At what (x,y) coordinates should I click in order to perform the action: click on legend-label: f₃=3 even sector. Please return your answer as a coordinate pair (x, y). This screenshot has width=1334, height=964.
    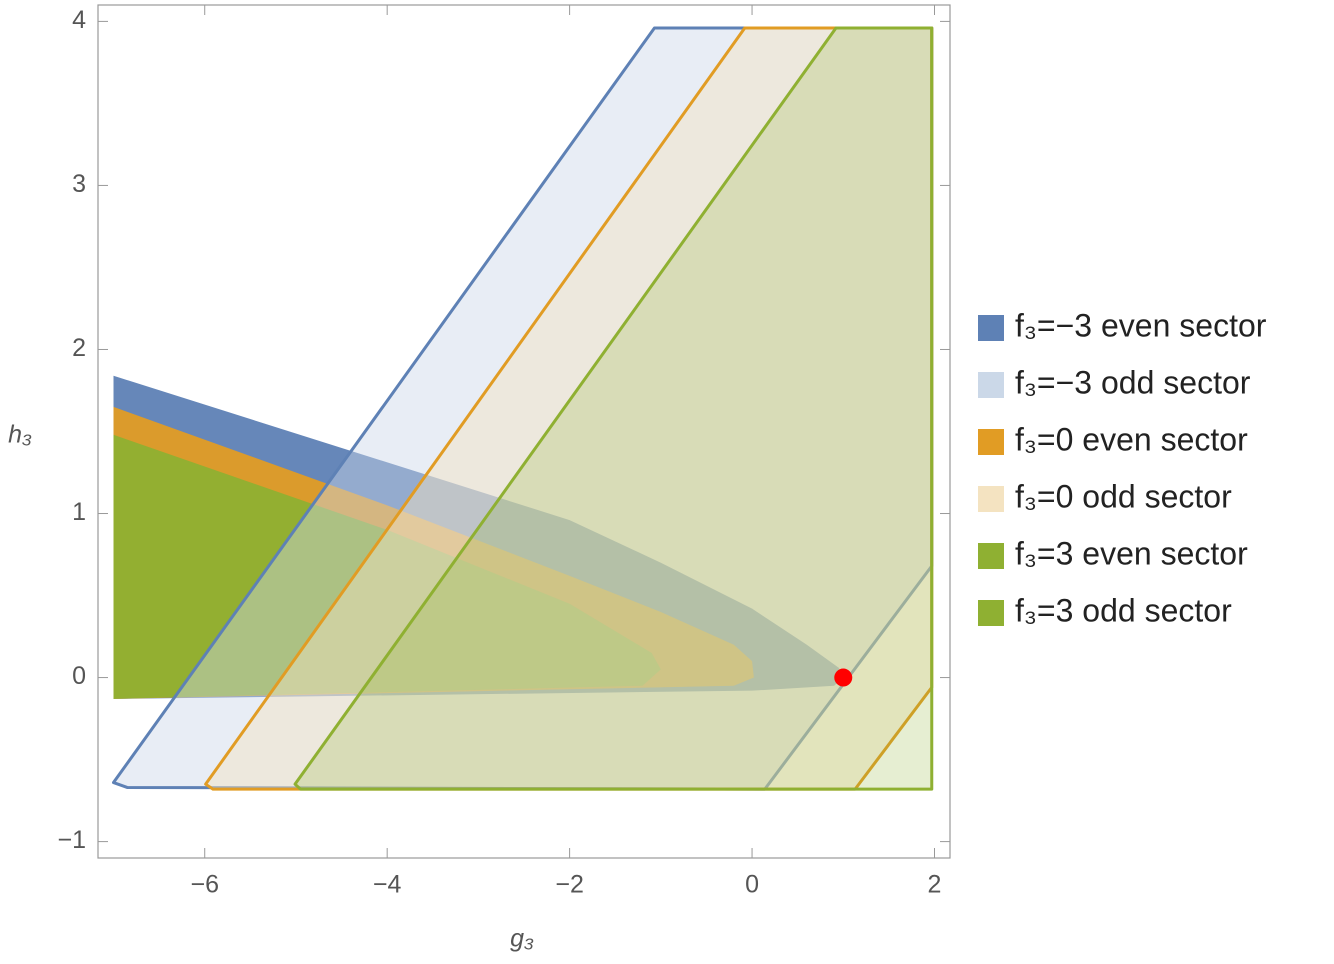
    Looking at the image, I should click on (1131, 553).